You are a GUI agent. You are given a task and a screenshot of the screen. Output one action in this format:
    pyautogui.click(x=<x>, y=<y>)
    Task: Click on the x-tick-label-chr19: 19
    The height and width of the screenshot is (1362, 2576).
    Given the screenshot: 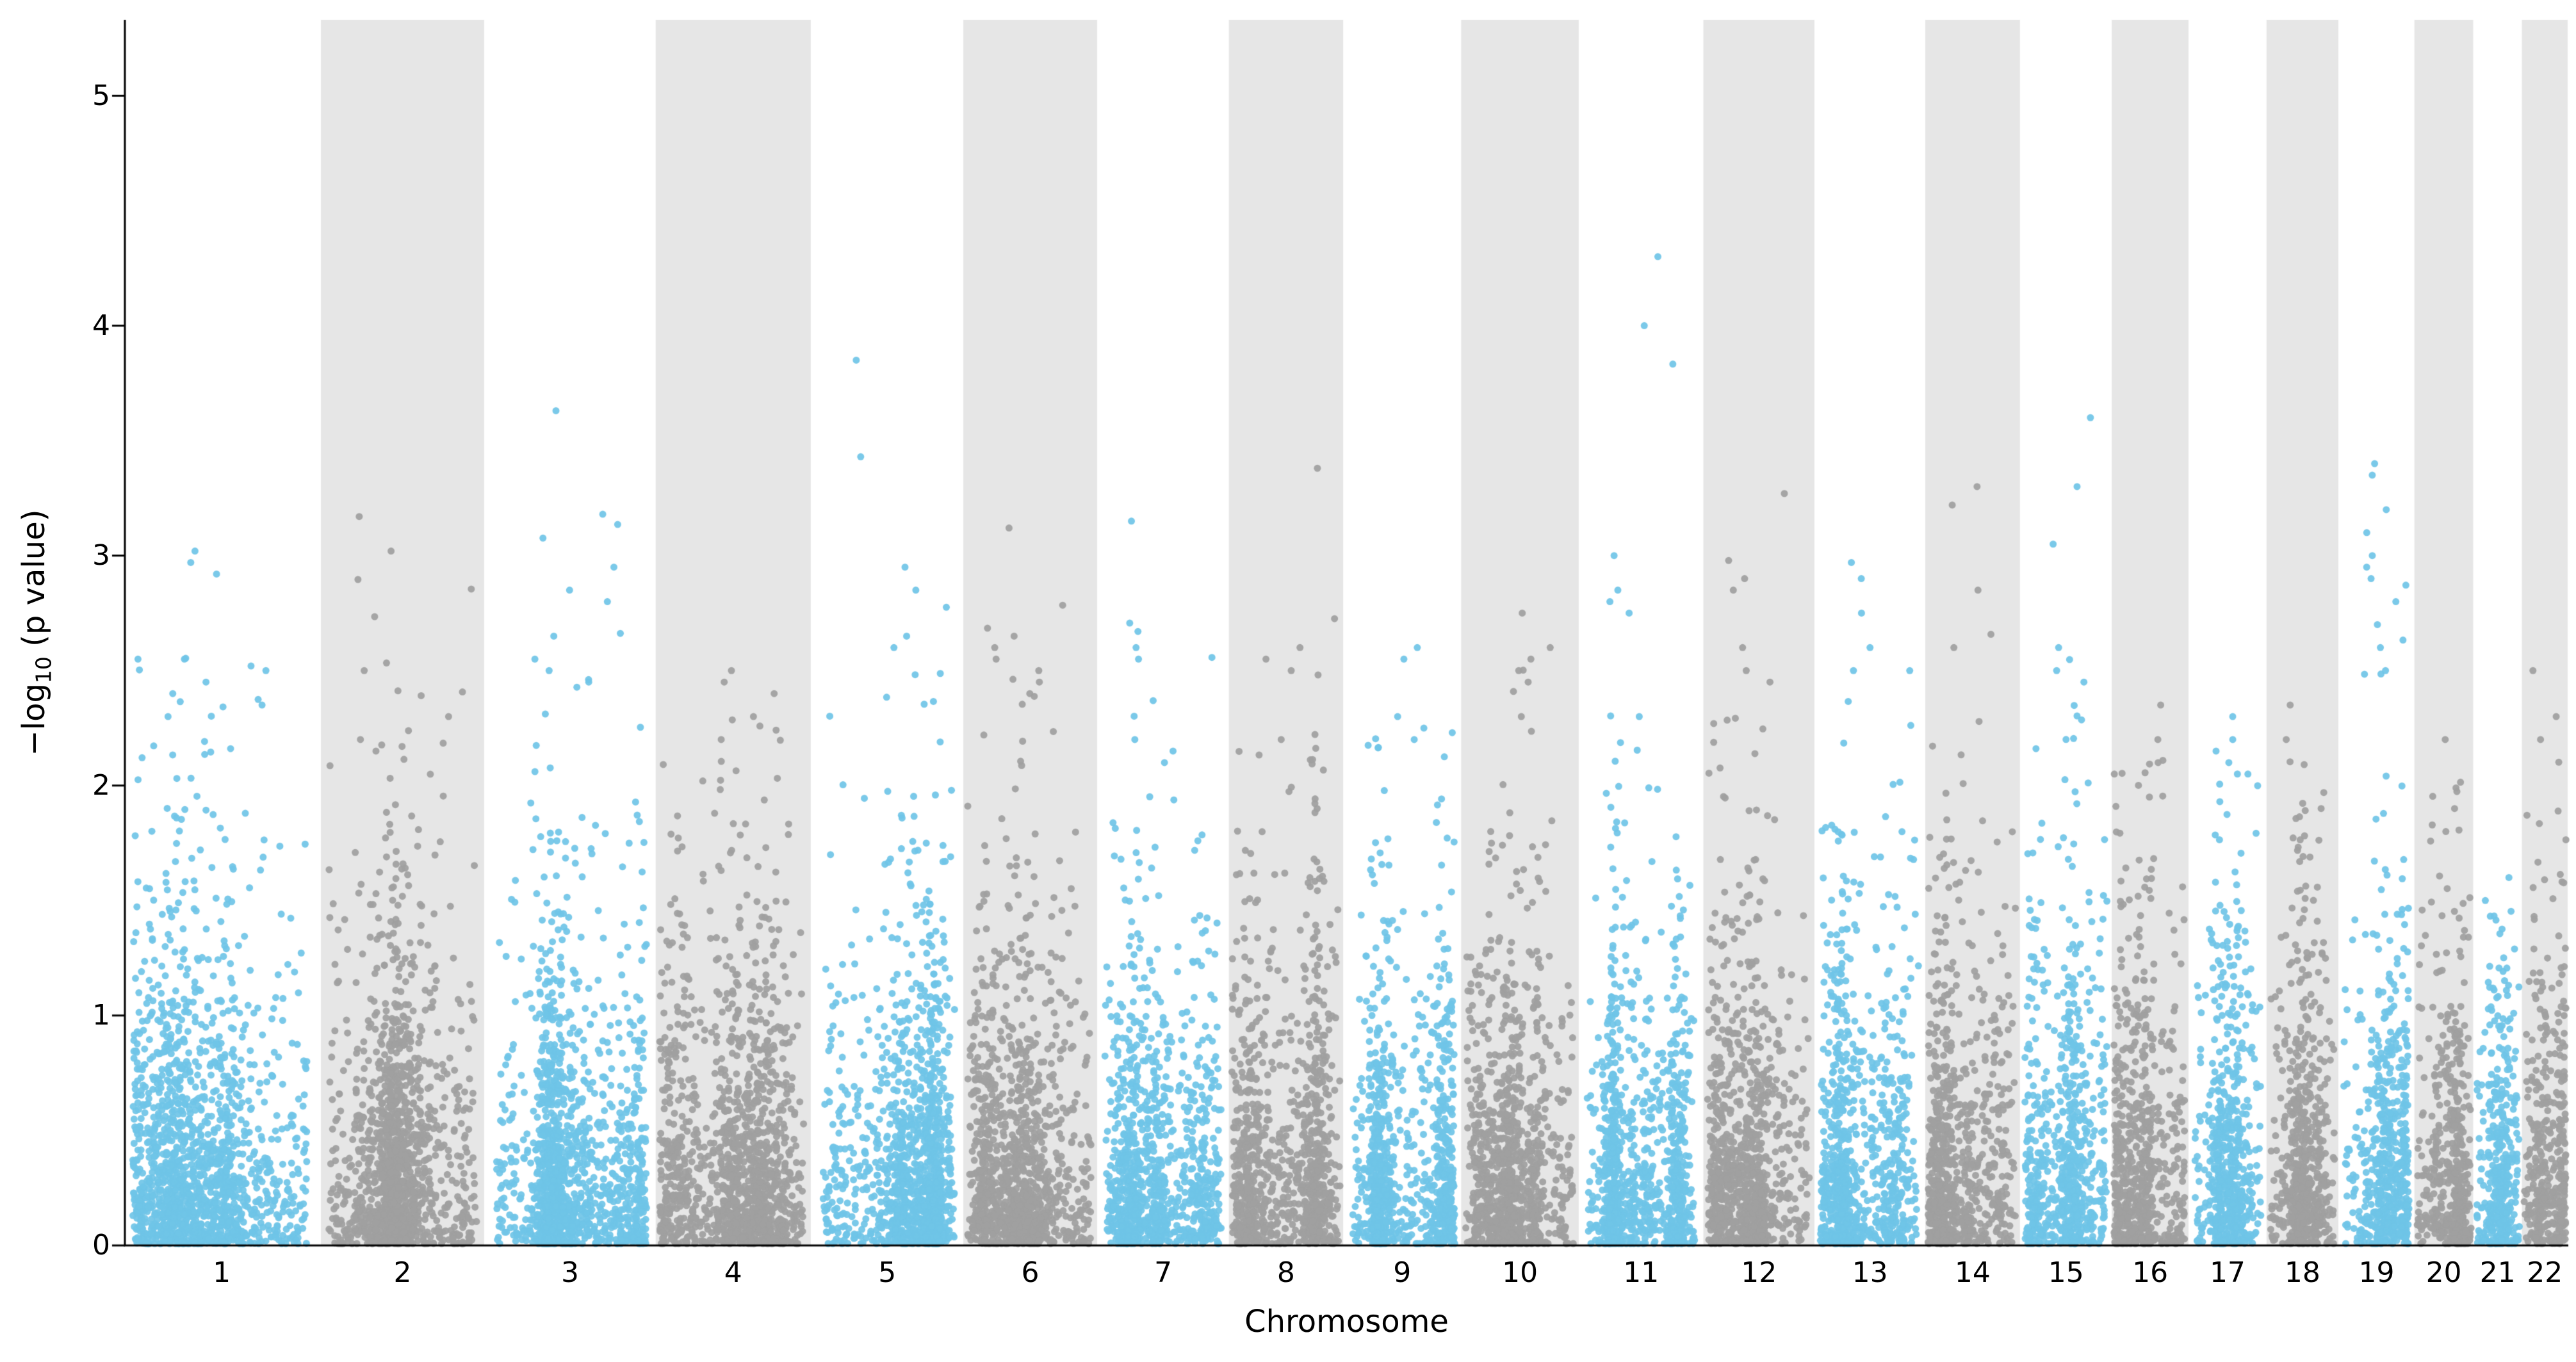 What is the action you would take?
    pyautogui.click(x=2376, y=1272)
    